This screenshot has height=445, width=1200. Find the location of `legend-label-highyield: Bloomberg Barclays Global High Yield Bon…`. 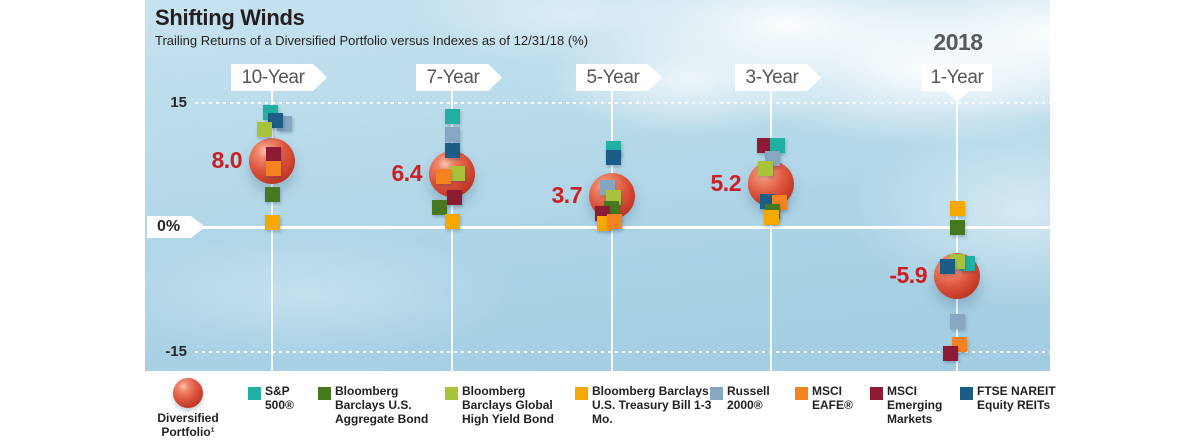

legend-label-highyield: Bloomberg Barclays Global High Yield Bon… is located at coordinates (508, 405).